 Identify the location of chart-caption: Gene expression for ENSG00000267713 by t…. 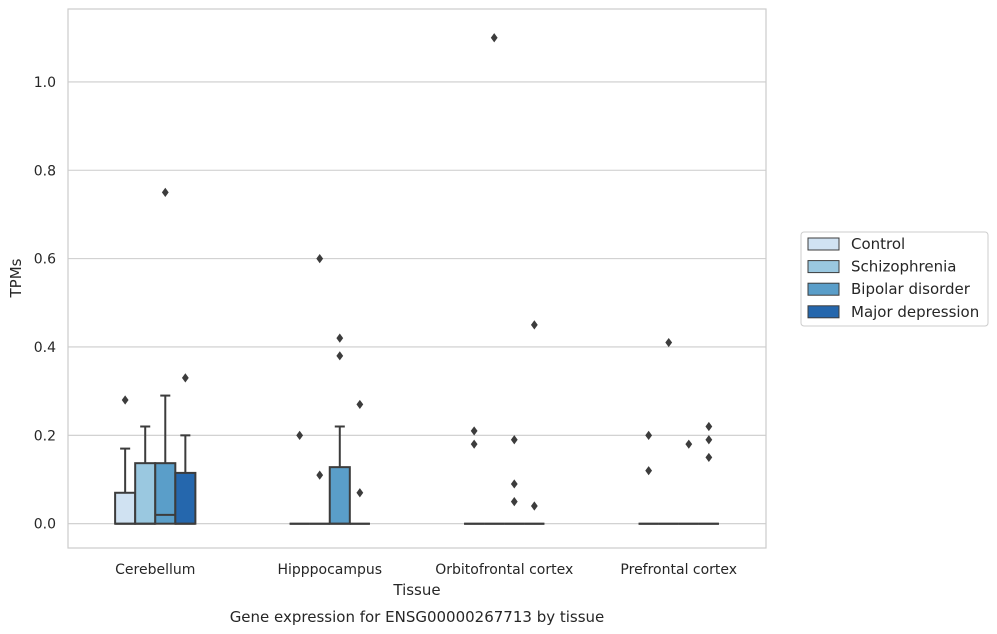
(417, 617).